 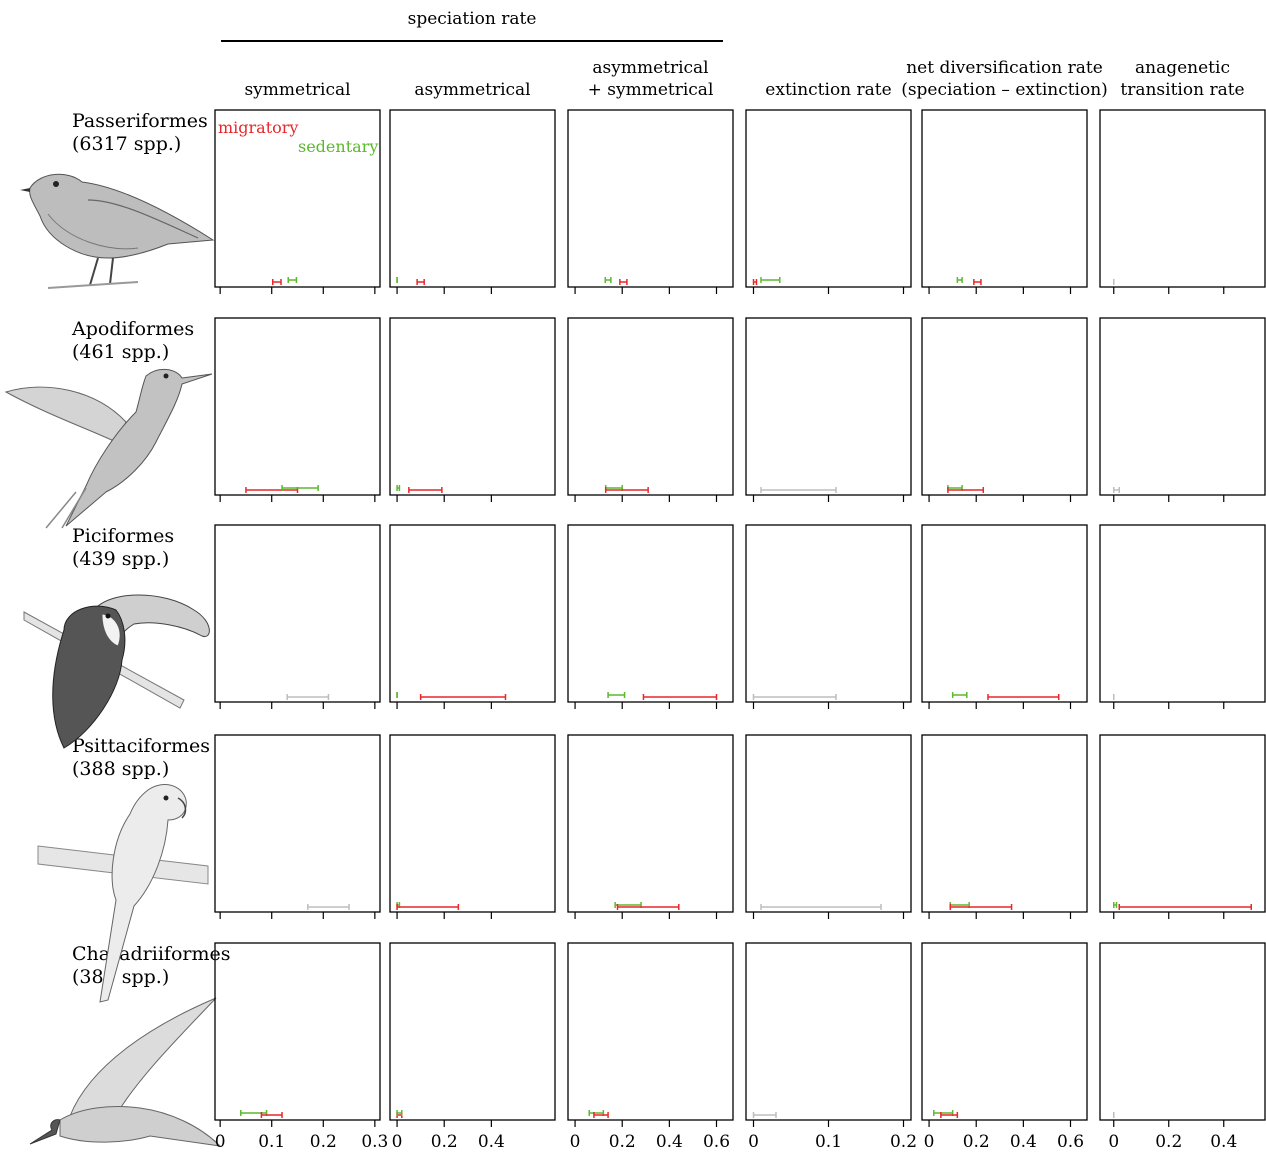 I want to click on panel-r2-c1, so click(x=297, y=409).